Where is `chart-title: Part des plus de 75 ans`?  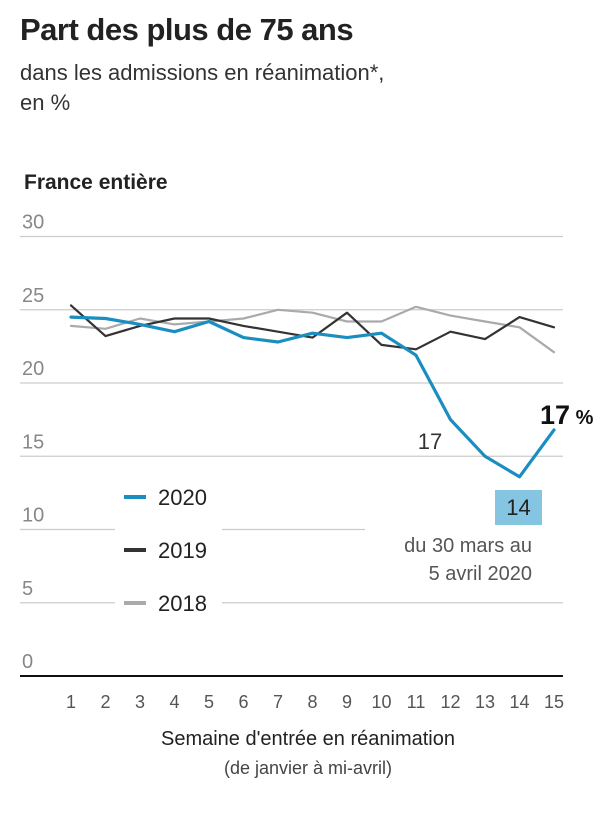 chart-title: Part des plus de 75 ans is located at coordinates (187, 29).